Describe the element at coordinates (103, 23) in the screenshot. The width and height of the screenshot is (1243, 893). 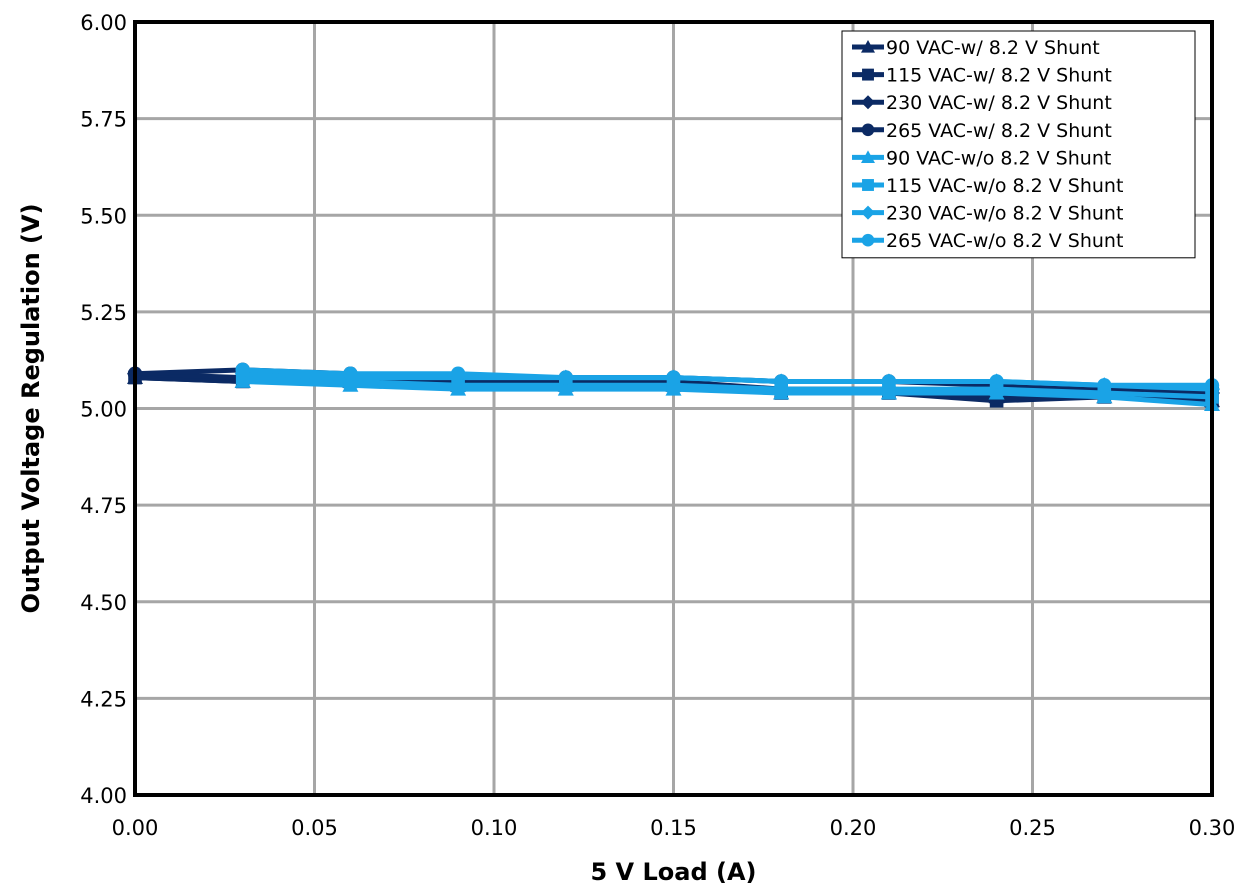
I see `y-tick-label: 6.00` at that location.